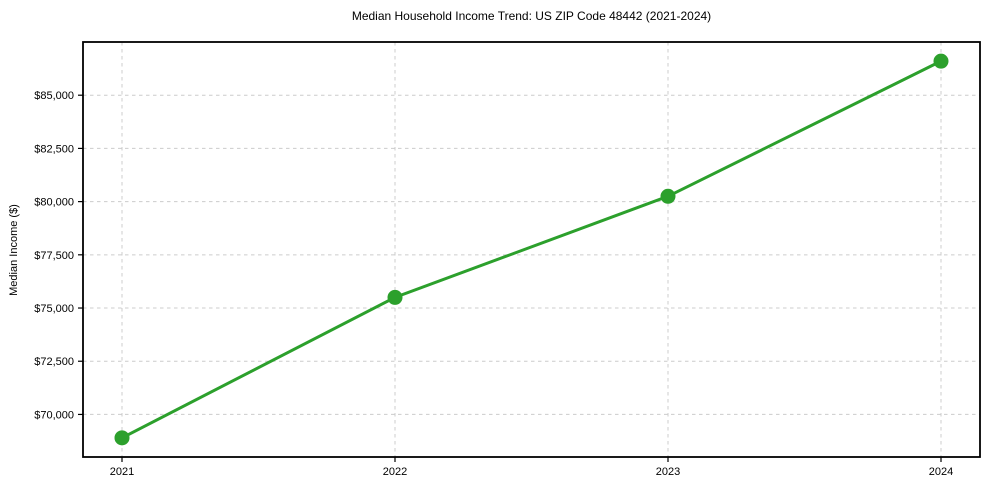 This screenshot has width=989, height=490. I want to click on data-point-2021, so click(122, 438).